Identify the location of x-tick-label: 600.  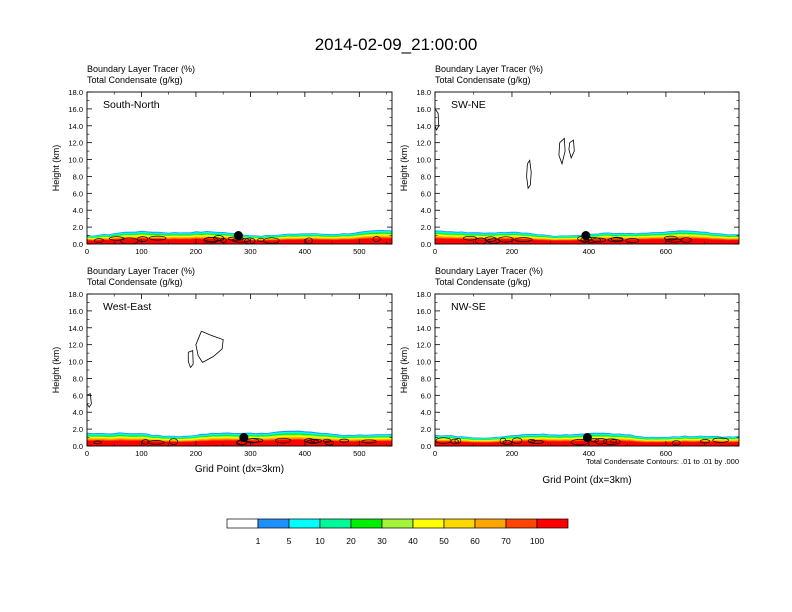
(666, 251).